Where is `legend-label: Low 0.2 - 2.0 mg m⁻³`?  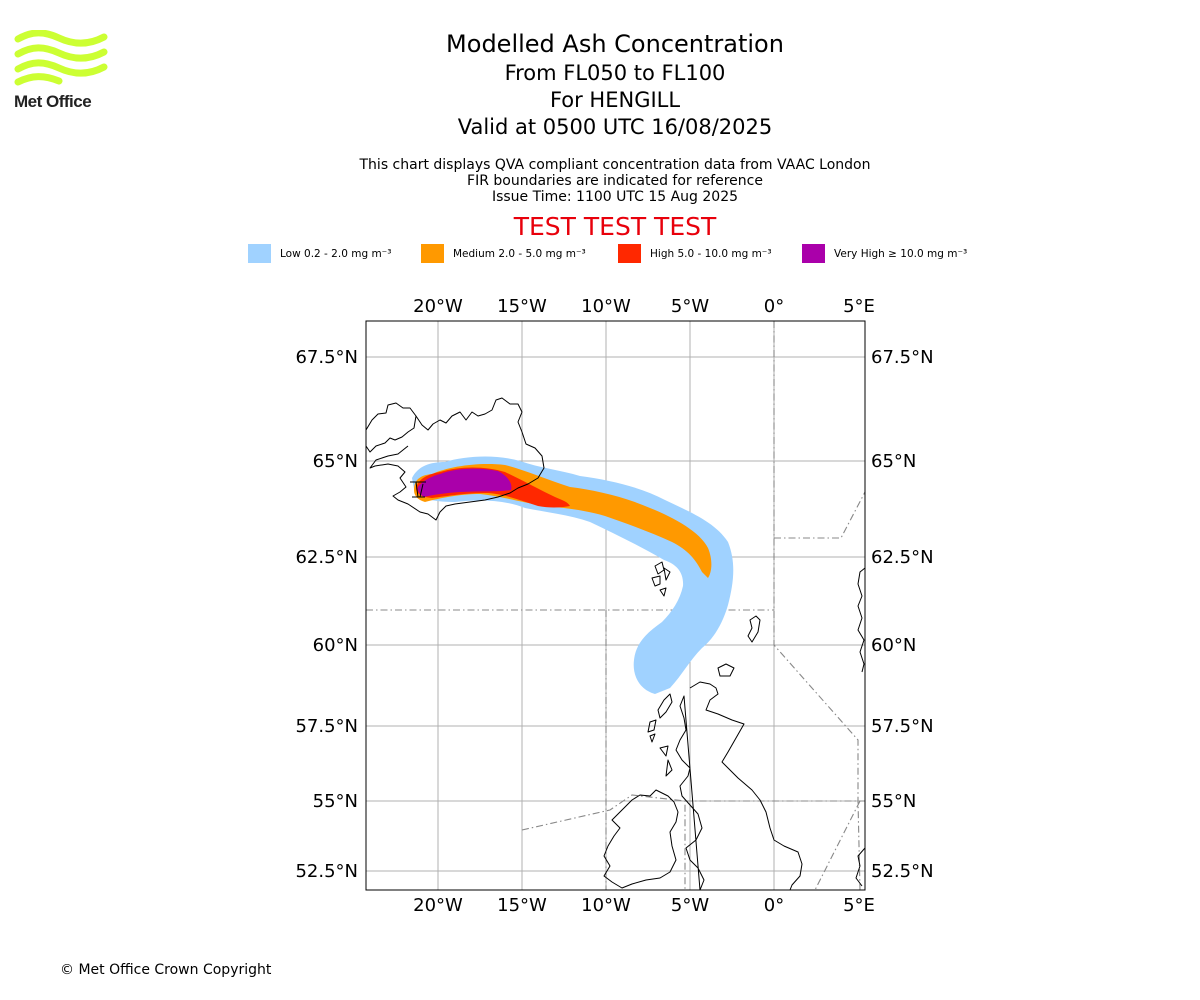 legend-label: Low 0.2 - 2.0 mg m⁻³ is located at coordinates (336, 253).